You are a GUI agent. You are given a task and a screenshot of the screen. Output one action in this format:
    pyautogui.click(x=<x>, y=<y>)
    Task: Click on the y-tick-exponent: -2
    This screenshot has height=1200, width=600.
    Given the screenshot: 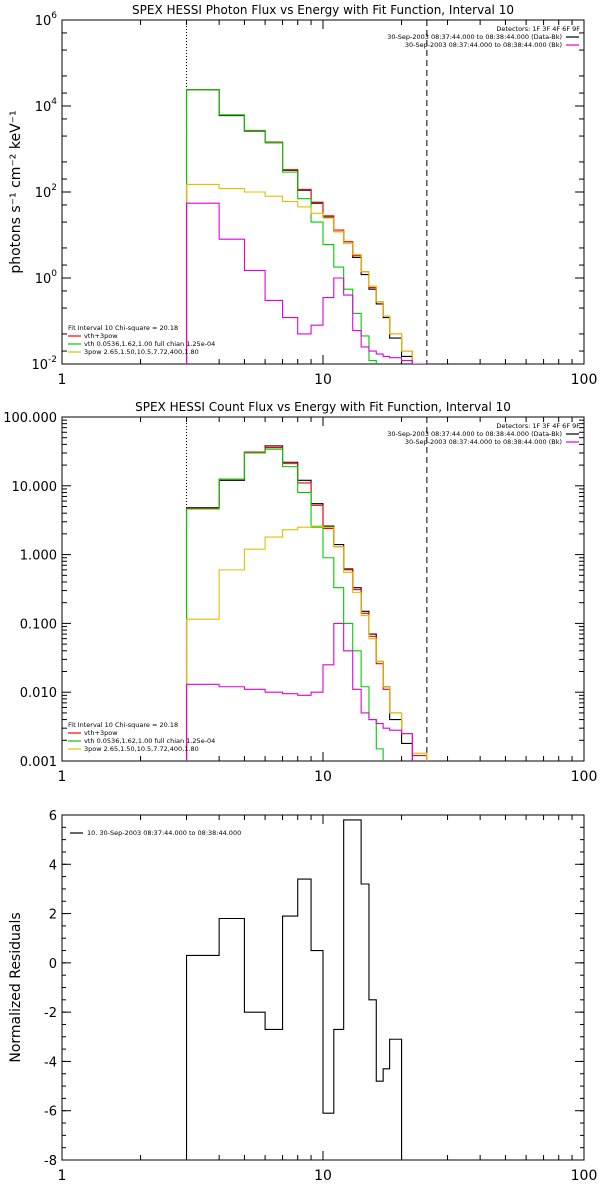 What is the action you would take?
    pyautogui.click(x=52, y=360)
    